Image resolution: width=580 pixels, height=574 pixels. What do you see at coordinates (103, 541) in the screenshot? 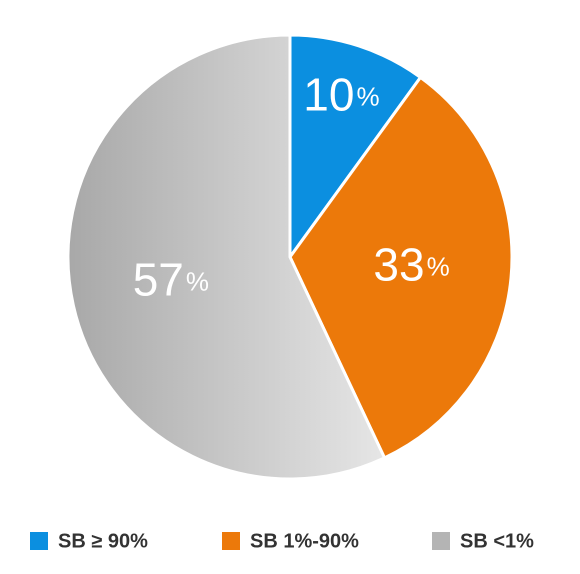
I see `legend-label: SB ≥ 90%` at bounding box center [103, 541].